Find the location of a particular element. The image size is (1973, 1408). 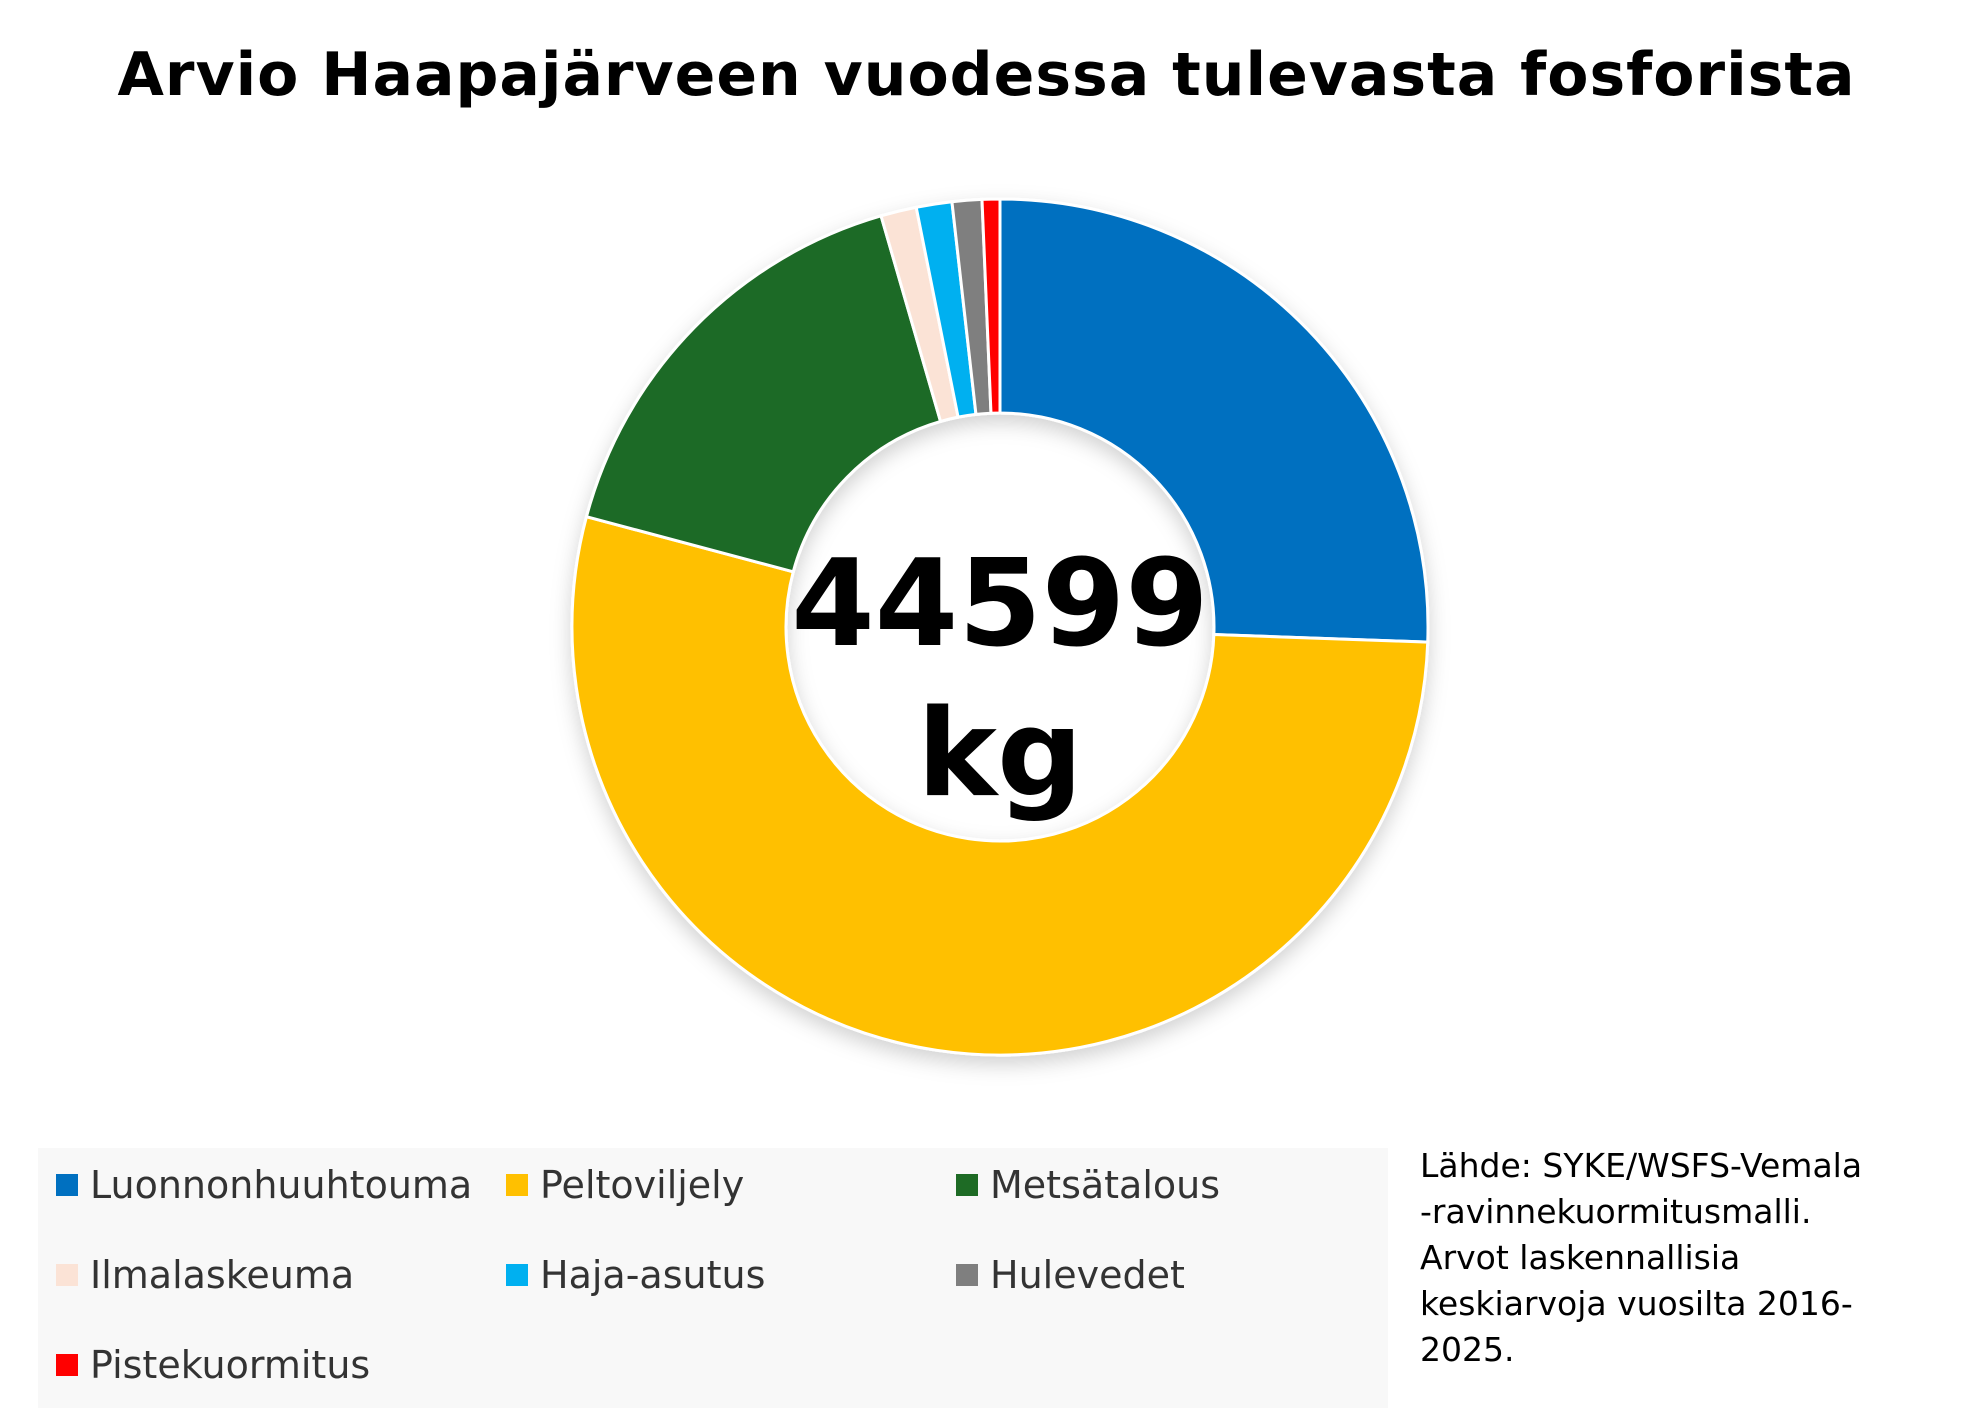

legend-item: Peltoviljely is located at coordinates (625, 1185).